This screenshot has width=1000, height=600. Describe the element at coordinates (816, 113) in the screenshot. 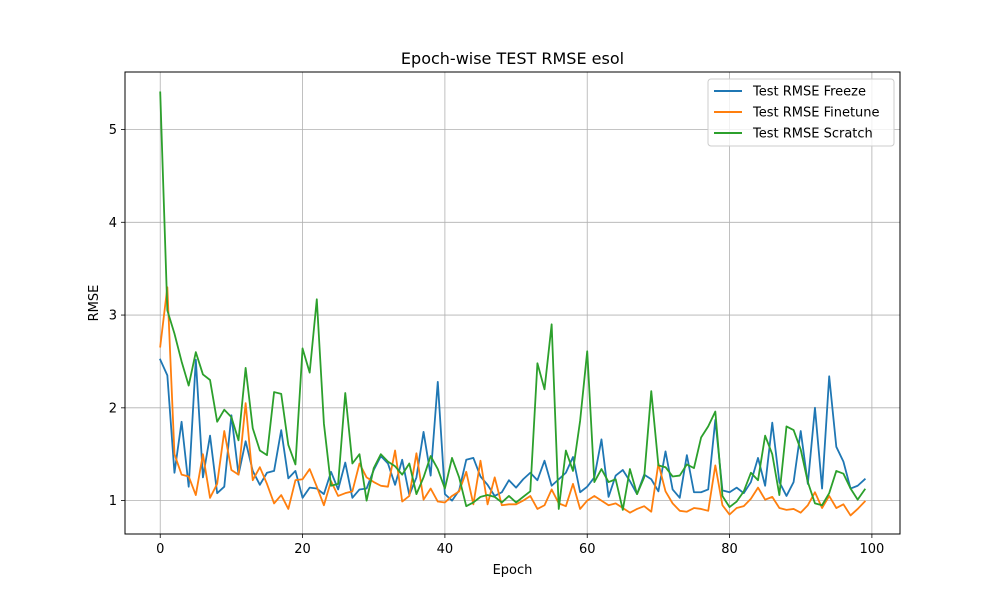

I see `legend-label: Test RMSE Finetune` at that location.